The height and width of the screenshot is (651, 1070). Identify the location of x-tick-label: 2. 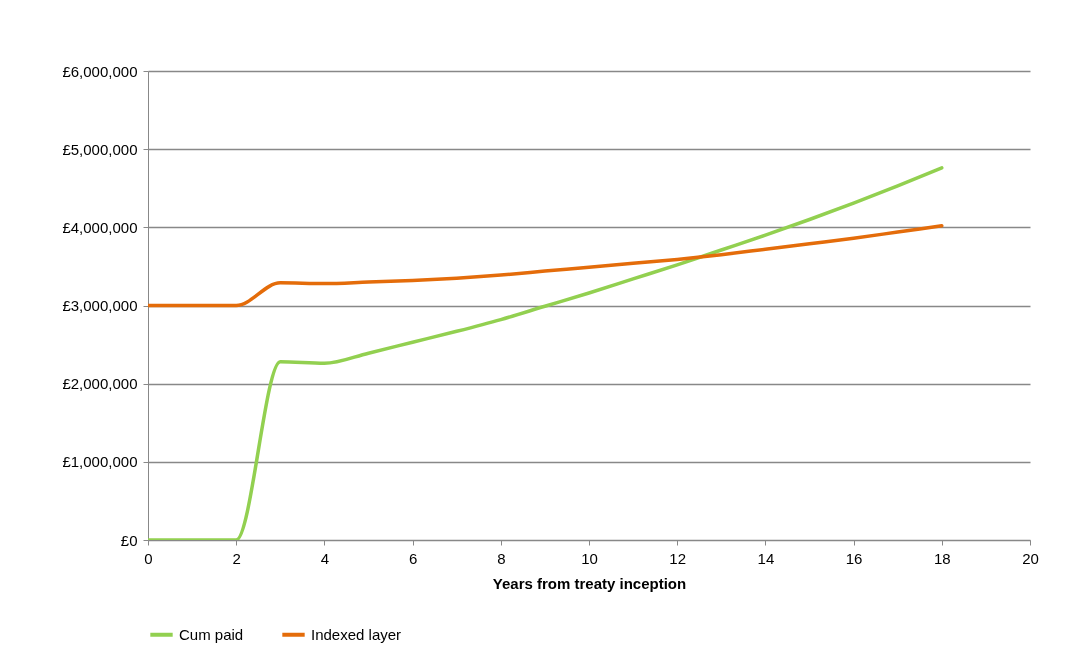
(236, 558).